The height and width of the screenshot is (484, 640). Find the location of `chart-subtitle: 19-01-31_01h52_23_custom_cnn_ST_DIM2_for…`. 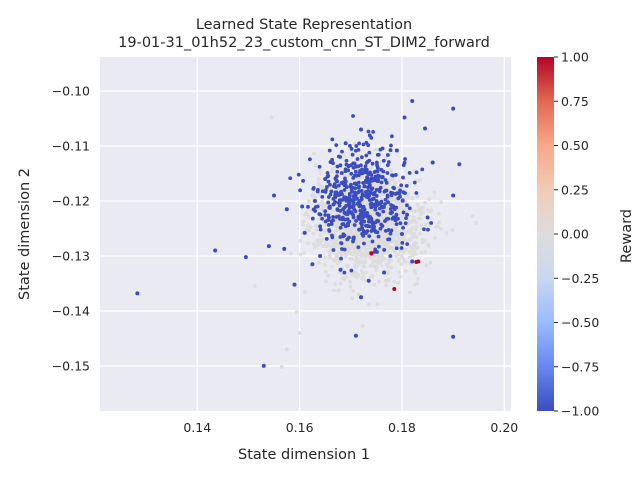

chart-subtitle: 19-01-31_01h52_23_custom_cnn_ST_DIM2_for… is located at coordinates (304, 43).